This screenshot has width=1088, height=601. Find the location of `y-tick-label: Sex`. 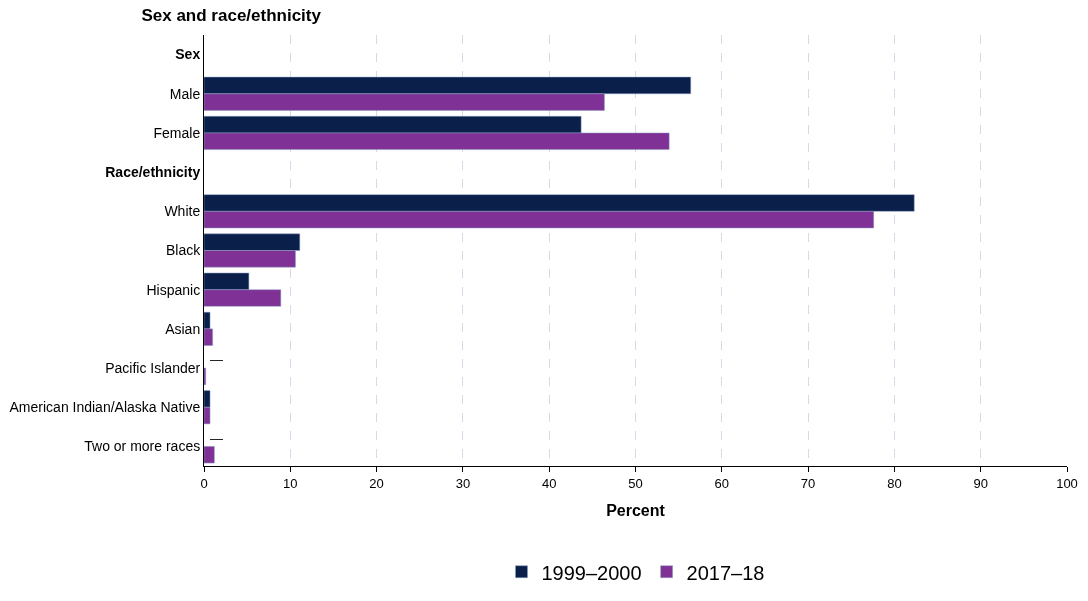

y-tick-label: Sex is located at coordinates (188, 54).